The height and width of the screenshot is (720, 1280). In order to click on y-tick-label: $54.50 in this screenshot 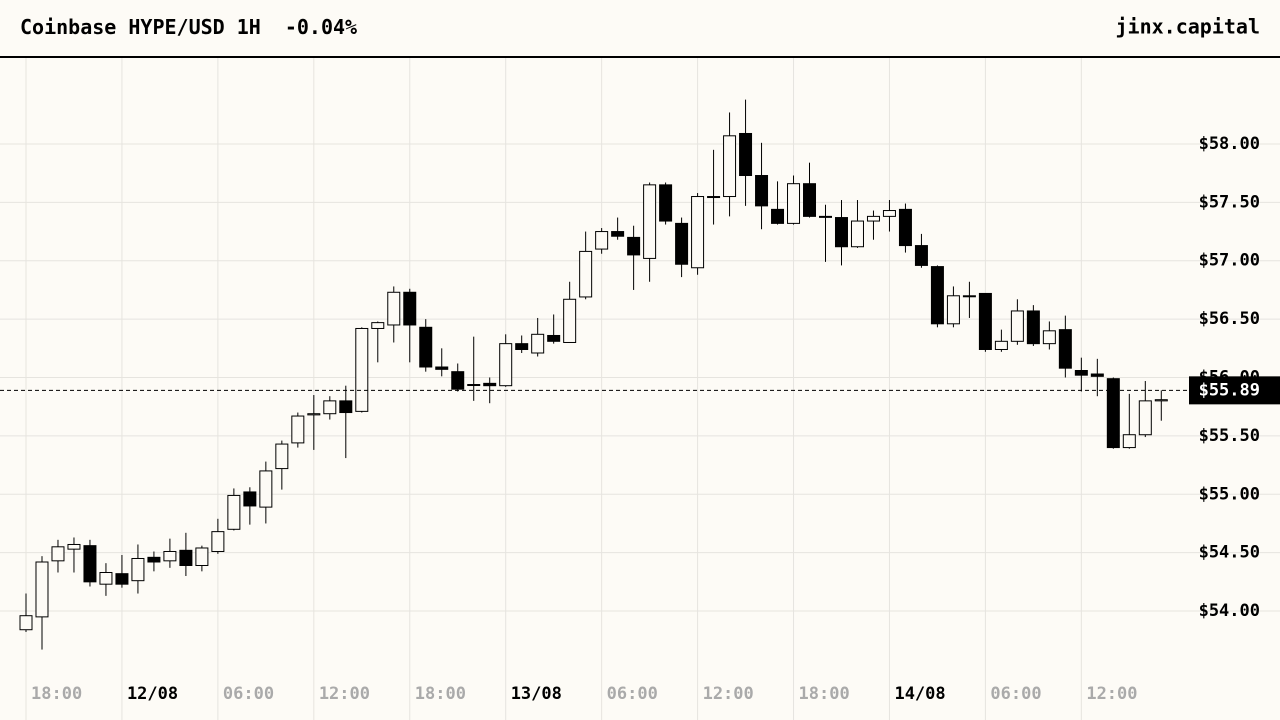, I will do `click(1229, 553)`.